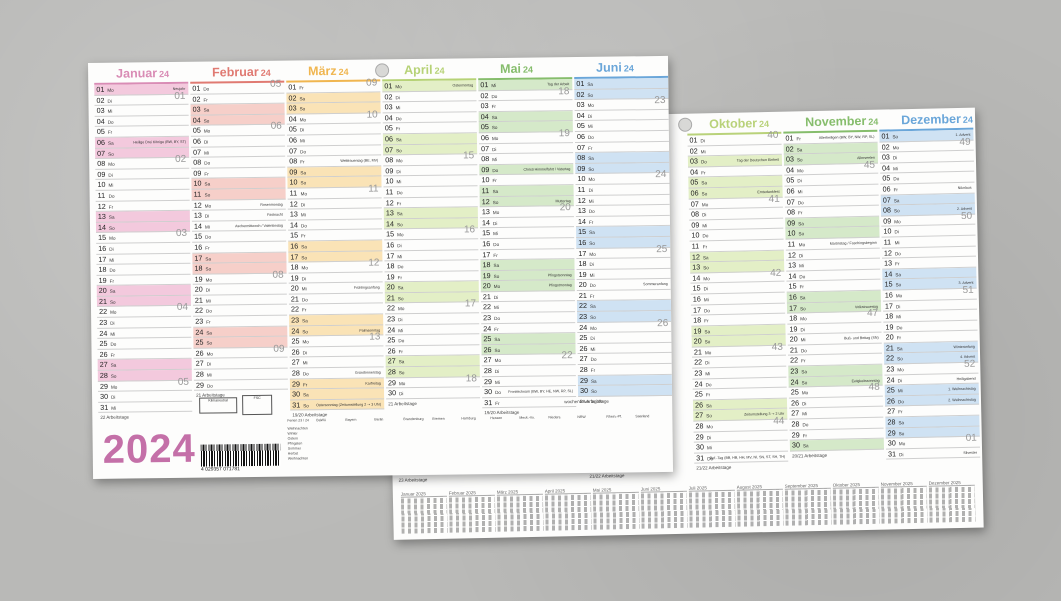 Image resolution: width=1061 pixels, height=601 pixels. I want to click on day-number: 20, so click(793, 339).